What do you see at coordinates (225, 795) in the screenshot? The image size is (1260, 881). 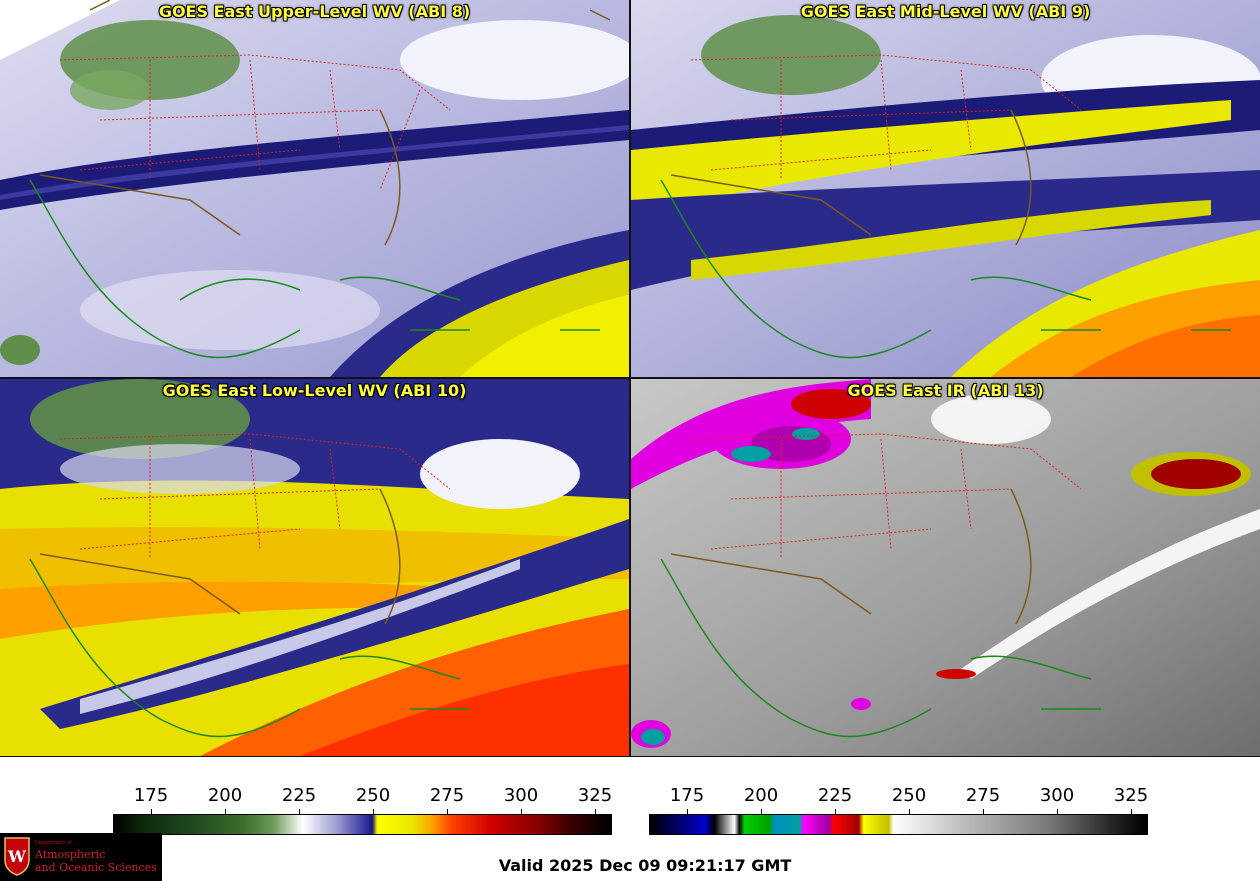 I see `wv-tick-label: 200` at bounding box center [225, 795].